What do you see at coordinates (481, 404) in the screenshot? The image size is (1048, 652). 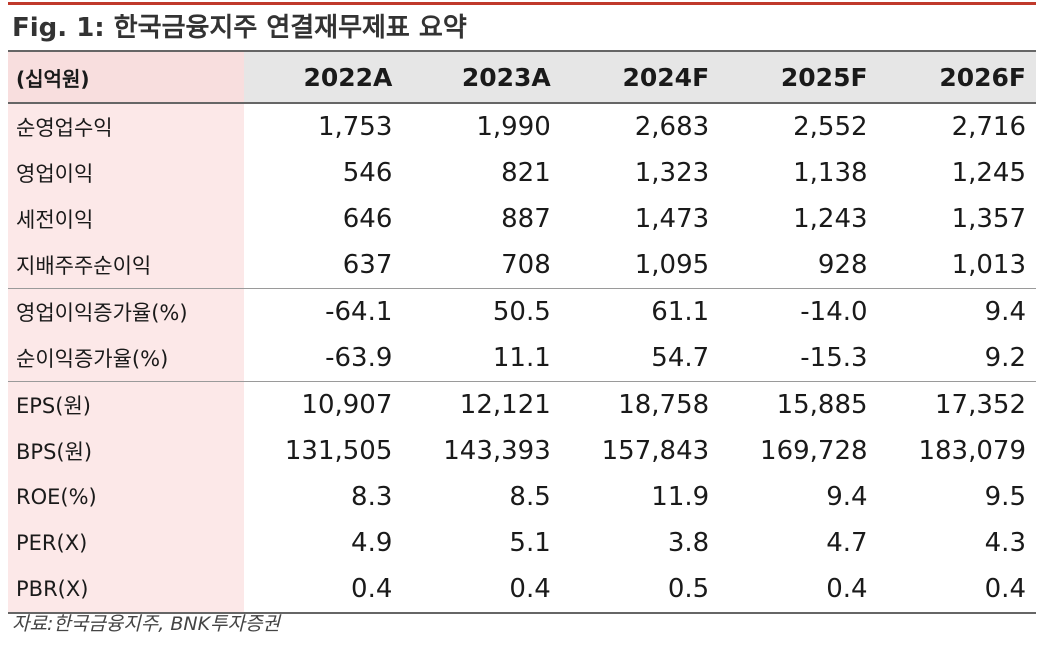 I see `value-cell: 12,121` at bounding box center [481, 404].